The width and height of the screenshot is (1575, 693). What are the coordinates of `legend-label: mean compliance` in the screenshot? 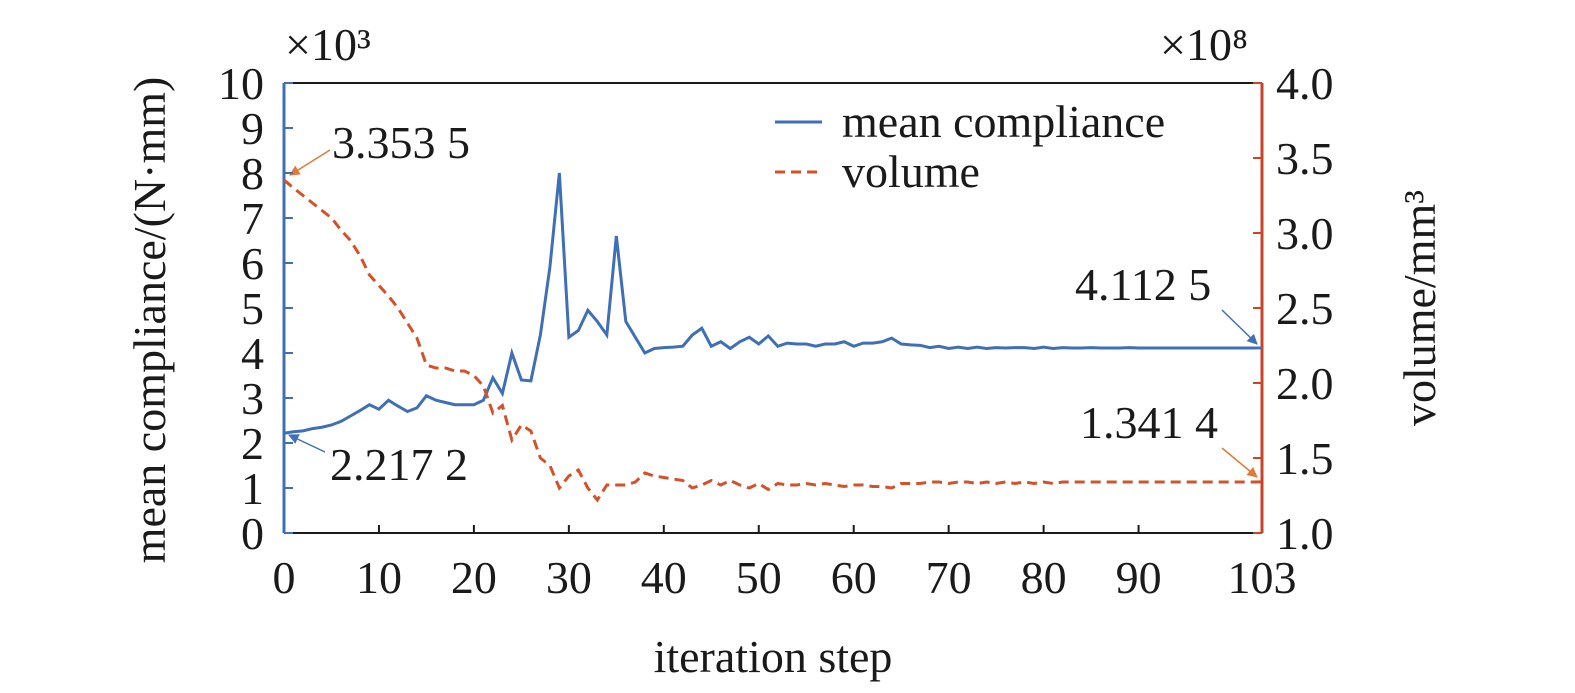 It's located at (1003, 121).